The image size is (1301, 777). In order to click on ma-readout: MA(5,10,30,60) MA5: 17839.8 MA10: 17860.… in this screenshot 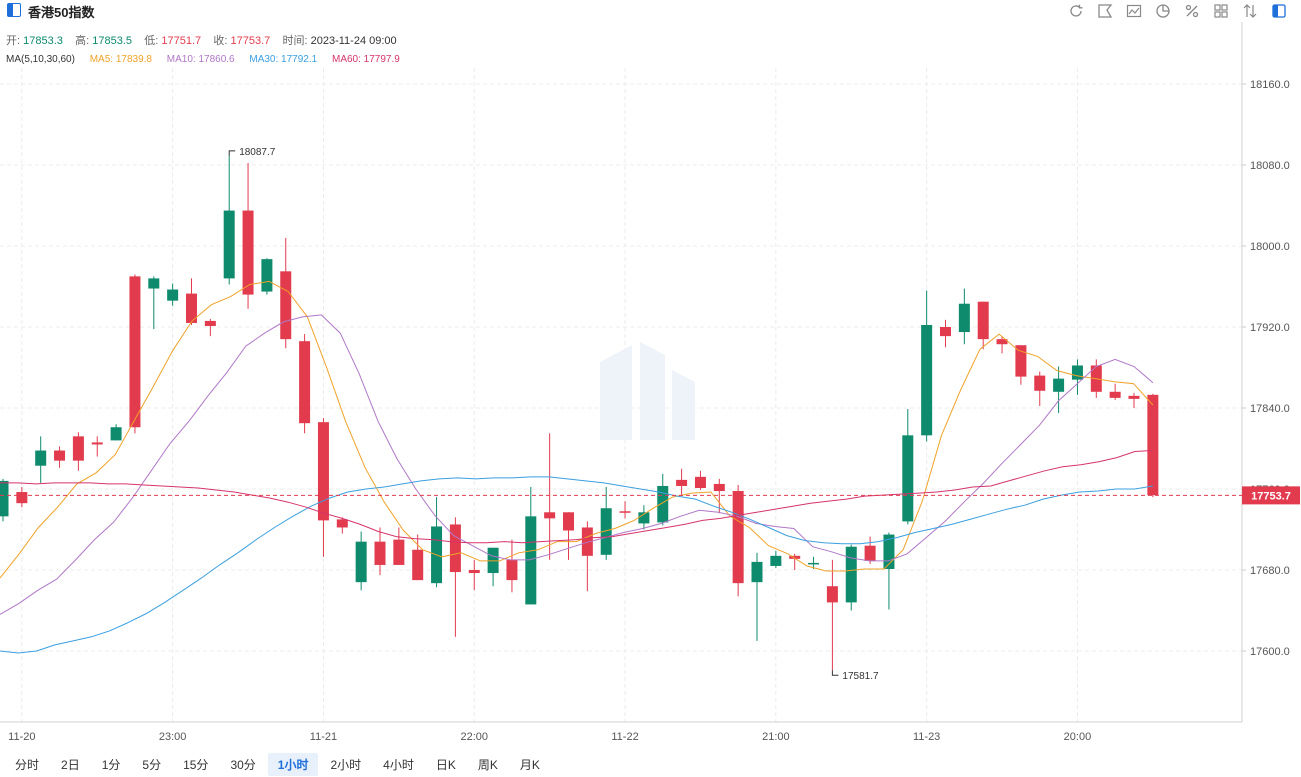, I will do `click(209, 59)`.